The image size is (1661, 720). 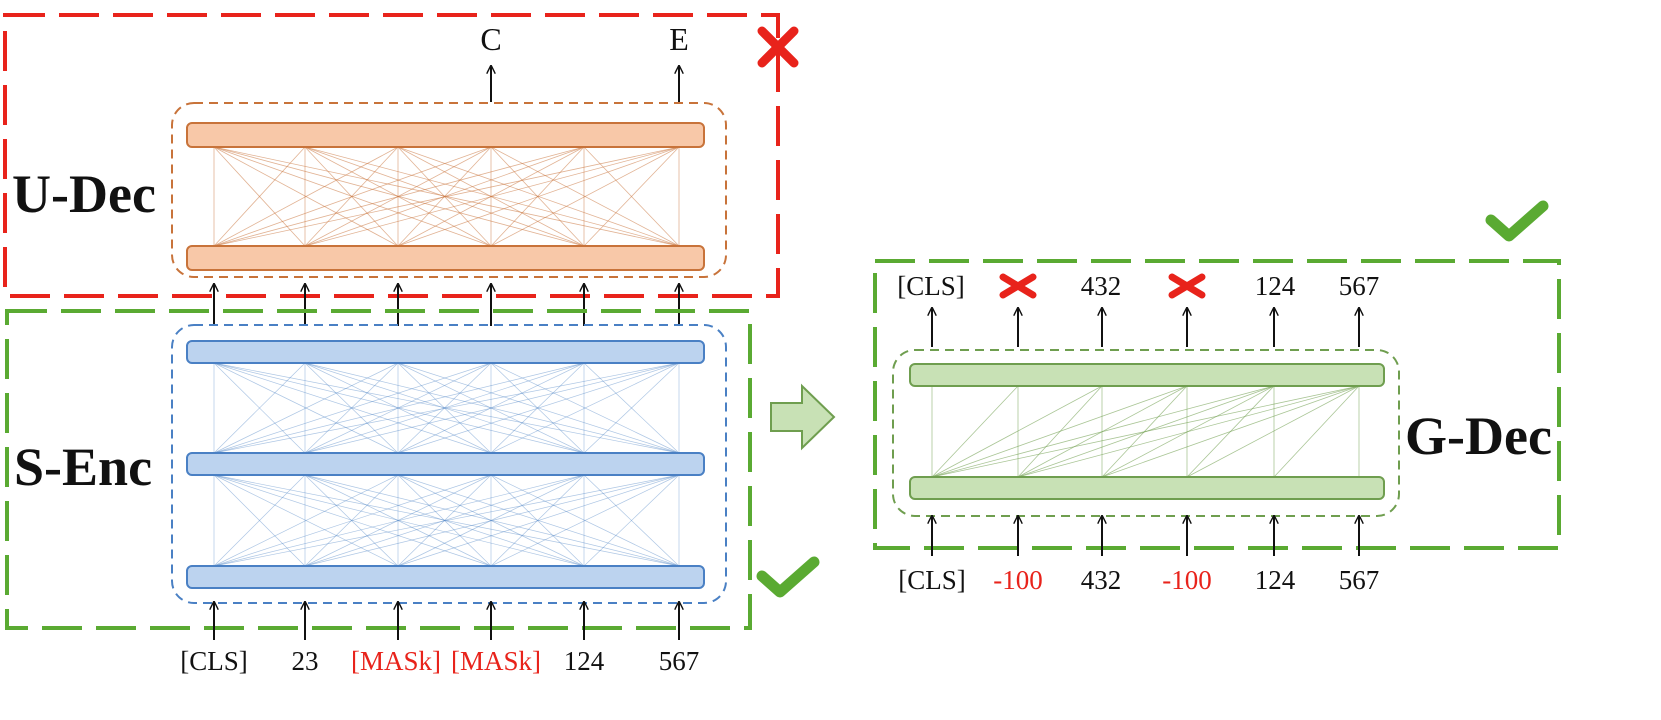 I want to click on g-dec-input-token: [CLS], so click(x=932, y=580).